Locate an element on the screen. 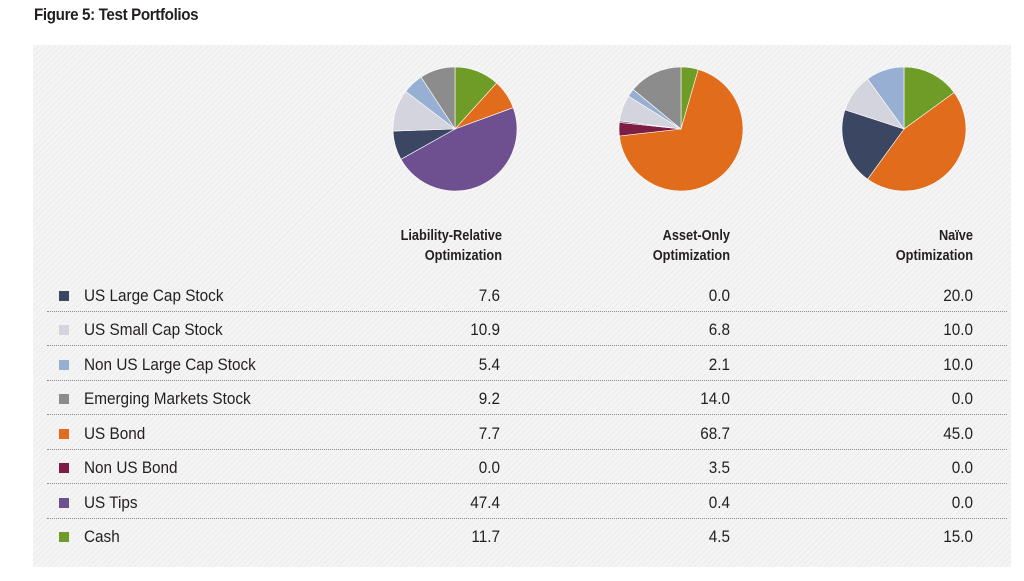 This screenshot has width=1024, height=581. category-label: Cash is located at coordinates (102, 536).